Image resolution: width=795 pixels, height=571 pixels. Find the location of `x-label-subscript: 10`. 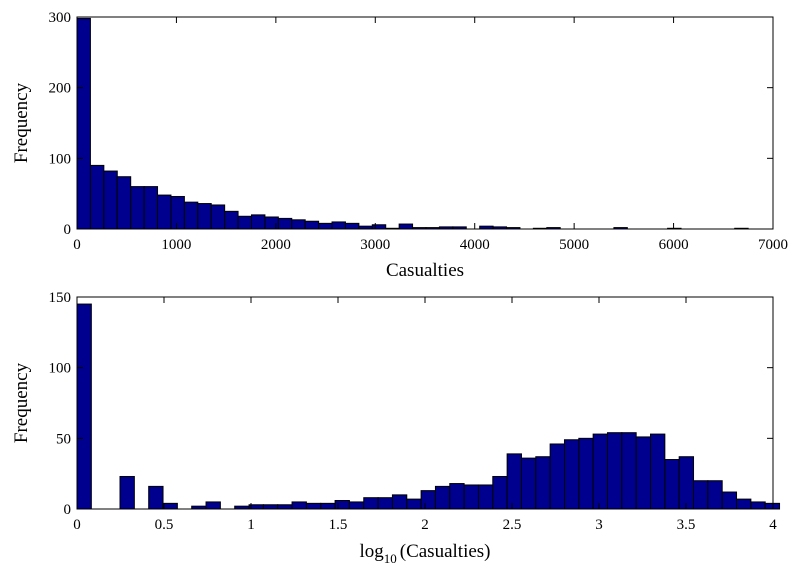

x-label-subscript: 10 is located at coordinates (390, 558).